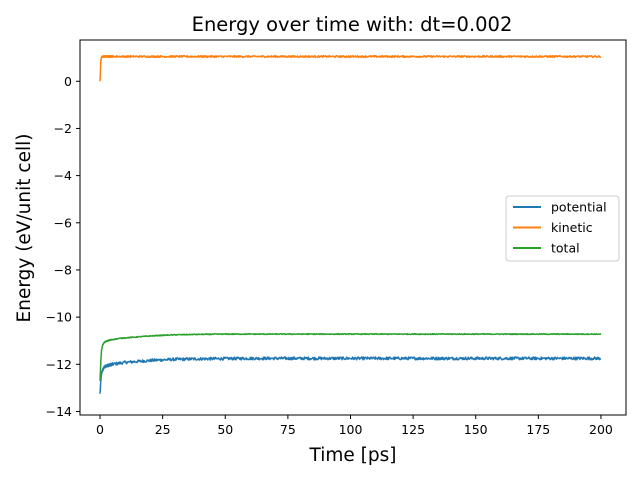  What do you see at coordinates (59, 364) in the screenshot?
I see `y-tick-label: −12` at bounding box center [59, 364].